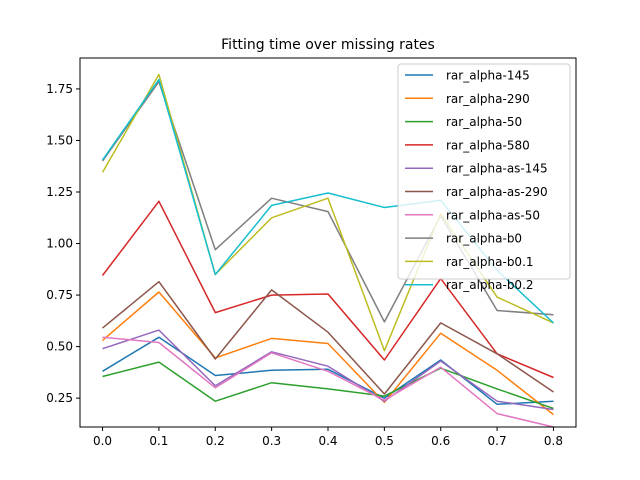 The height and width of the screenshot is (480, 640). I want to click on legend-label-rar_alpha-as-145: rar_alpha-as-145, so click(497, 169).